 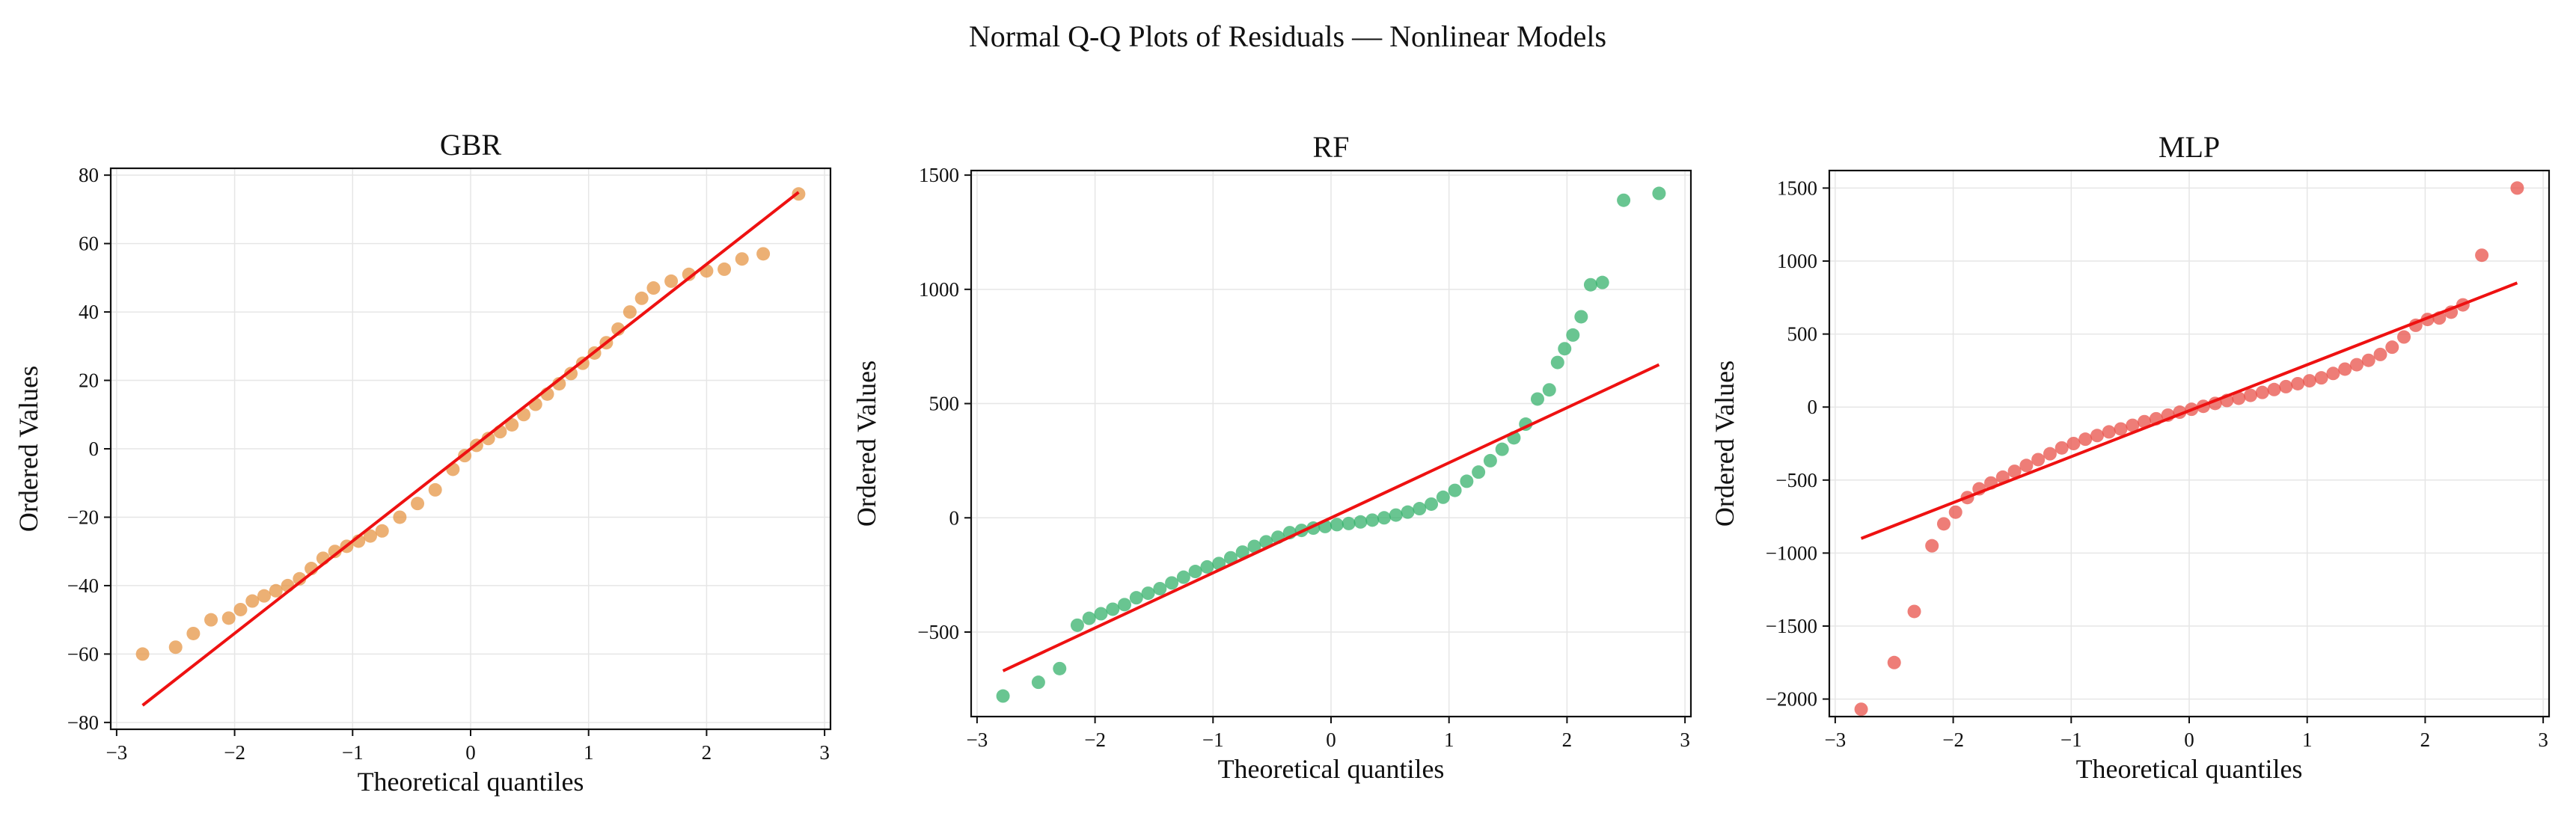 What do you see at coordinates (1331, 517) in the screenshot?
I see `reference-line` at bounding box center [1331, 517].